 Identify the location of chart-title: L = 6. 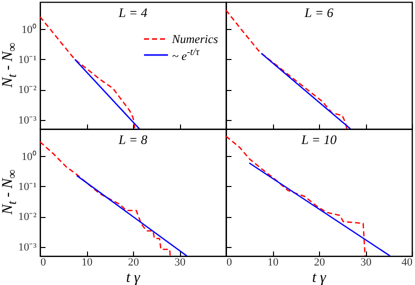
(319, 12).